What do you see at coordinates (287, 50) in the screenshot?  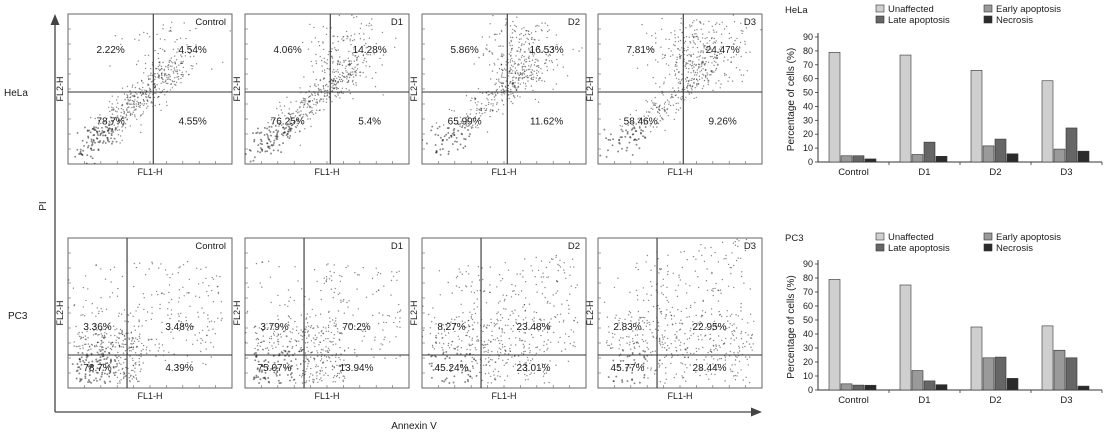 I see `quadrant-upper-left-value: 4.06%` at bounding box center [287, 50].